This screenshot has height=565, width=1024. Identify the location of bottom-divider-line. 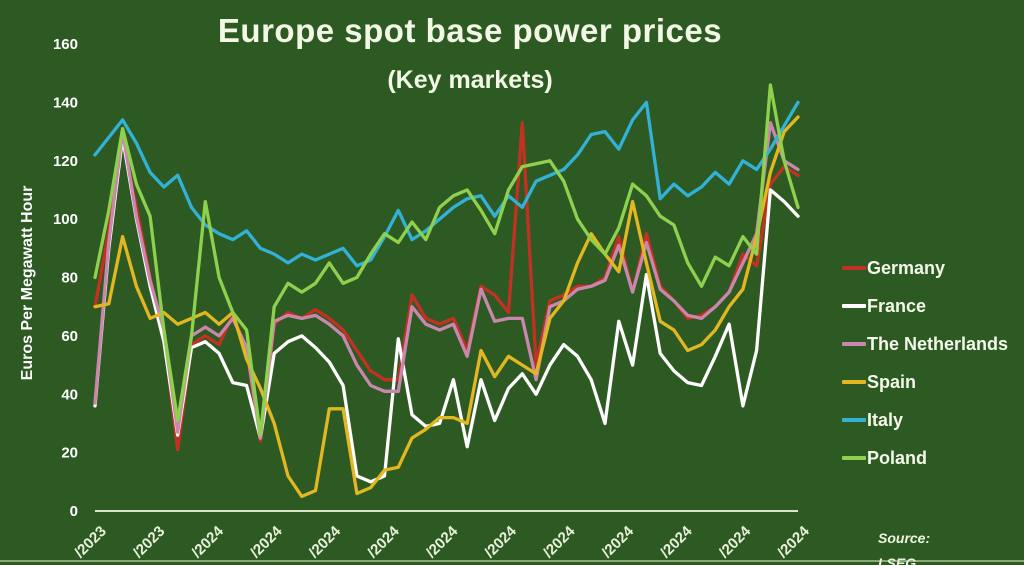
(512, 561).